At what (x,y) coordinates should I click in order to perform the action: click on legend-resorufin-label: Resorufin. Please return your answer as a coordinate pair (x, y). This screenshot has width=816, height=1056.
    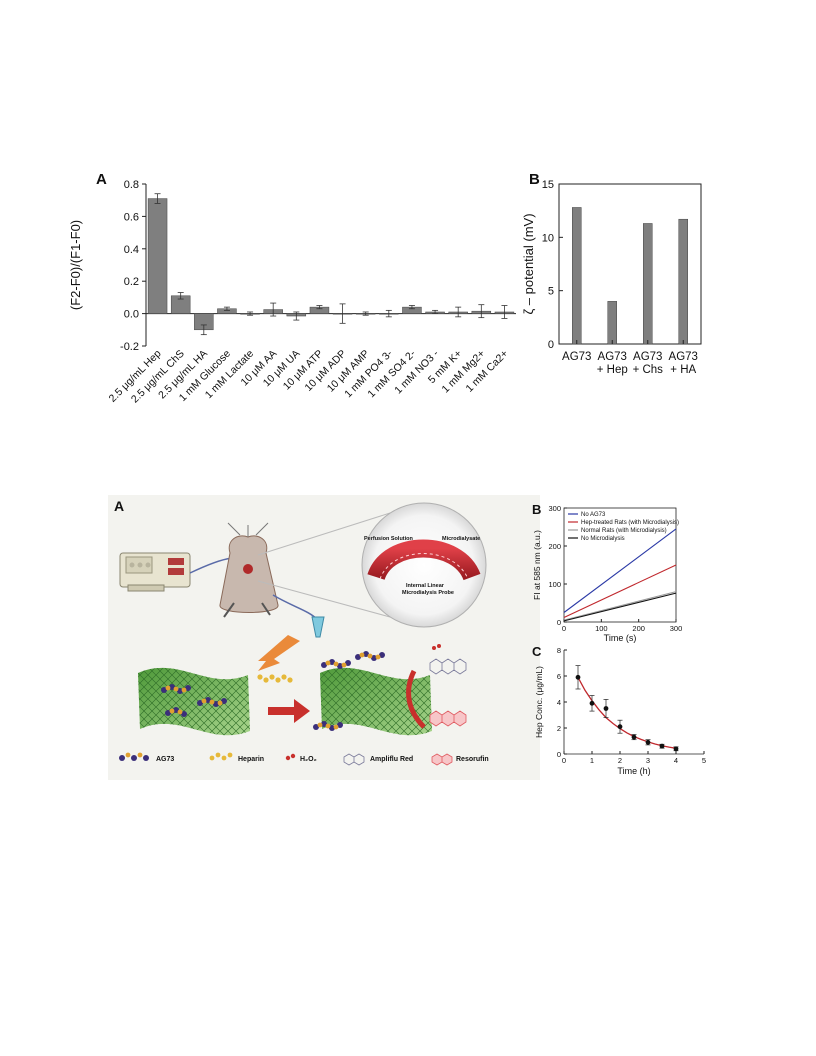
    Looking at the image, I should click on (472, 759).